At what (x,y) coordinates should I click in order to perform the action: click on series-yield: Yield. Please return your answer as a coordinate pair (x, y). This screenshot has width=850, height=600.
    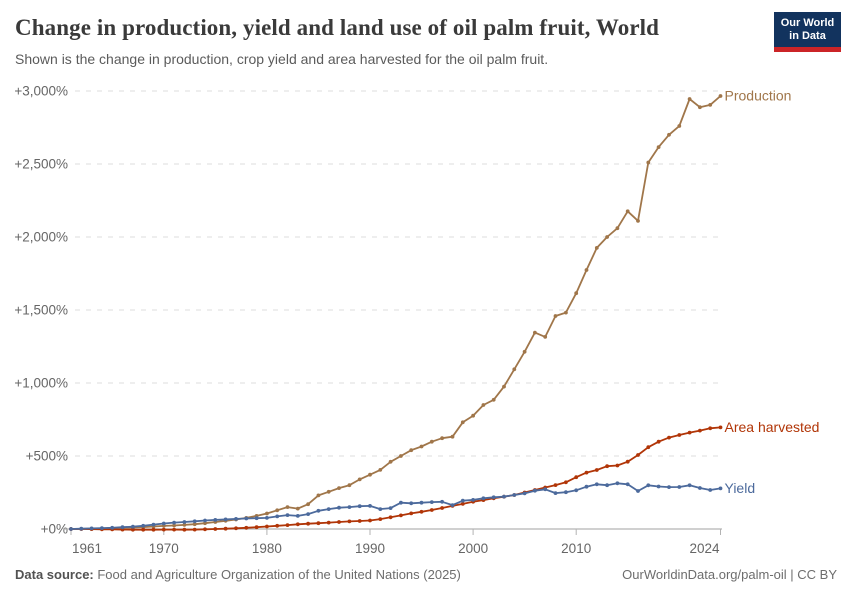
    Looking at the image, I should click on (412, 505).